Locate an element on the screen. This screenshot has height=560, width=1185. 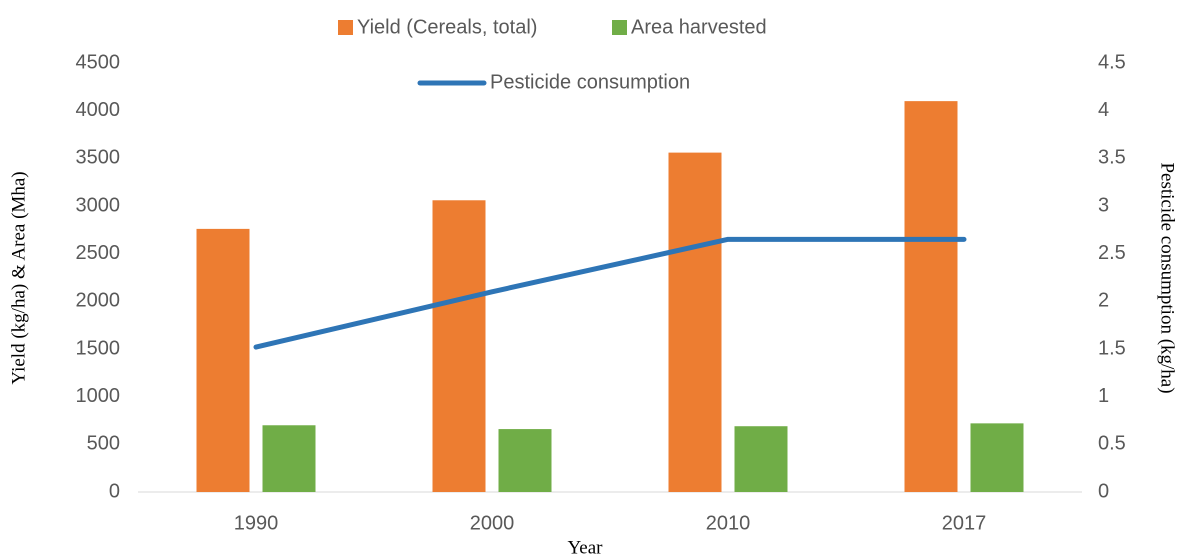
y-tick-label: 0 is located at coordinates (114, 491).